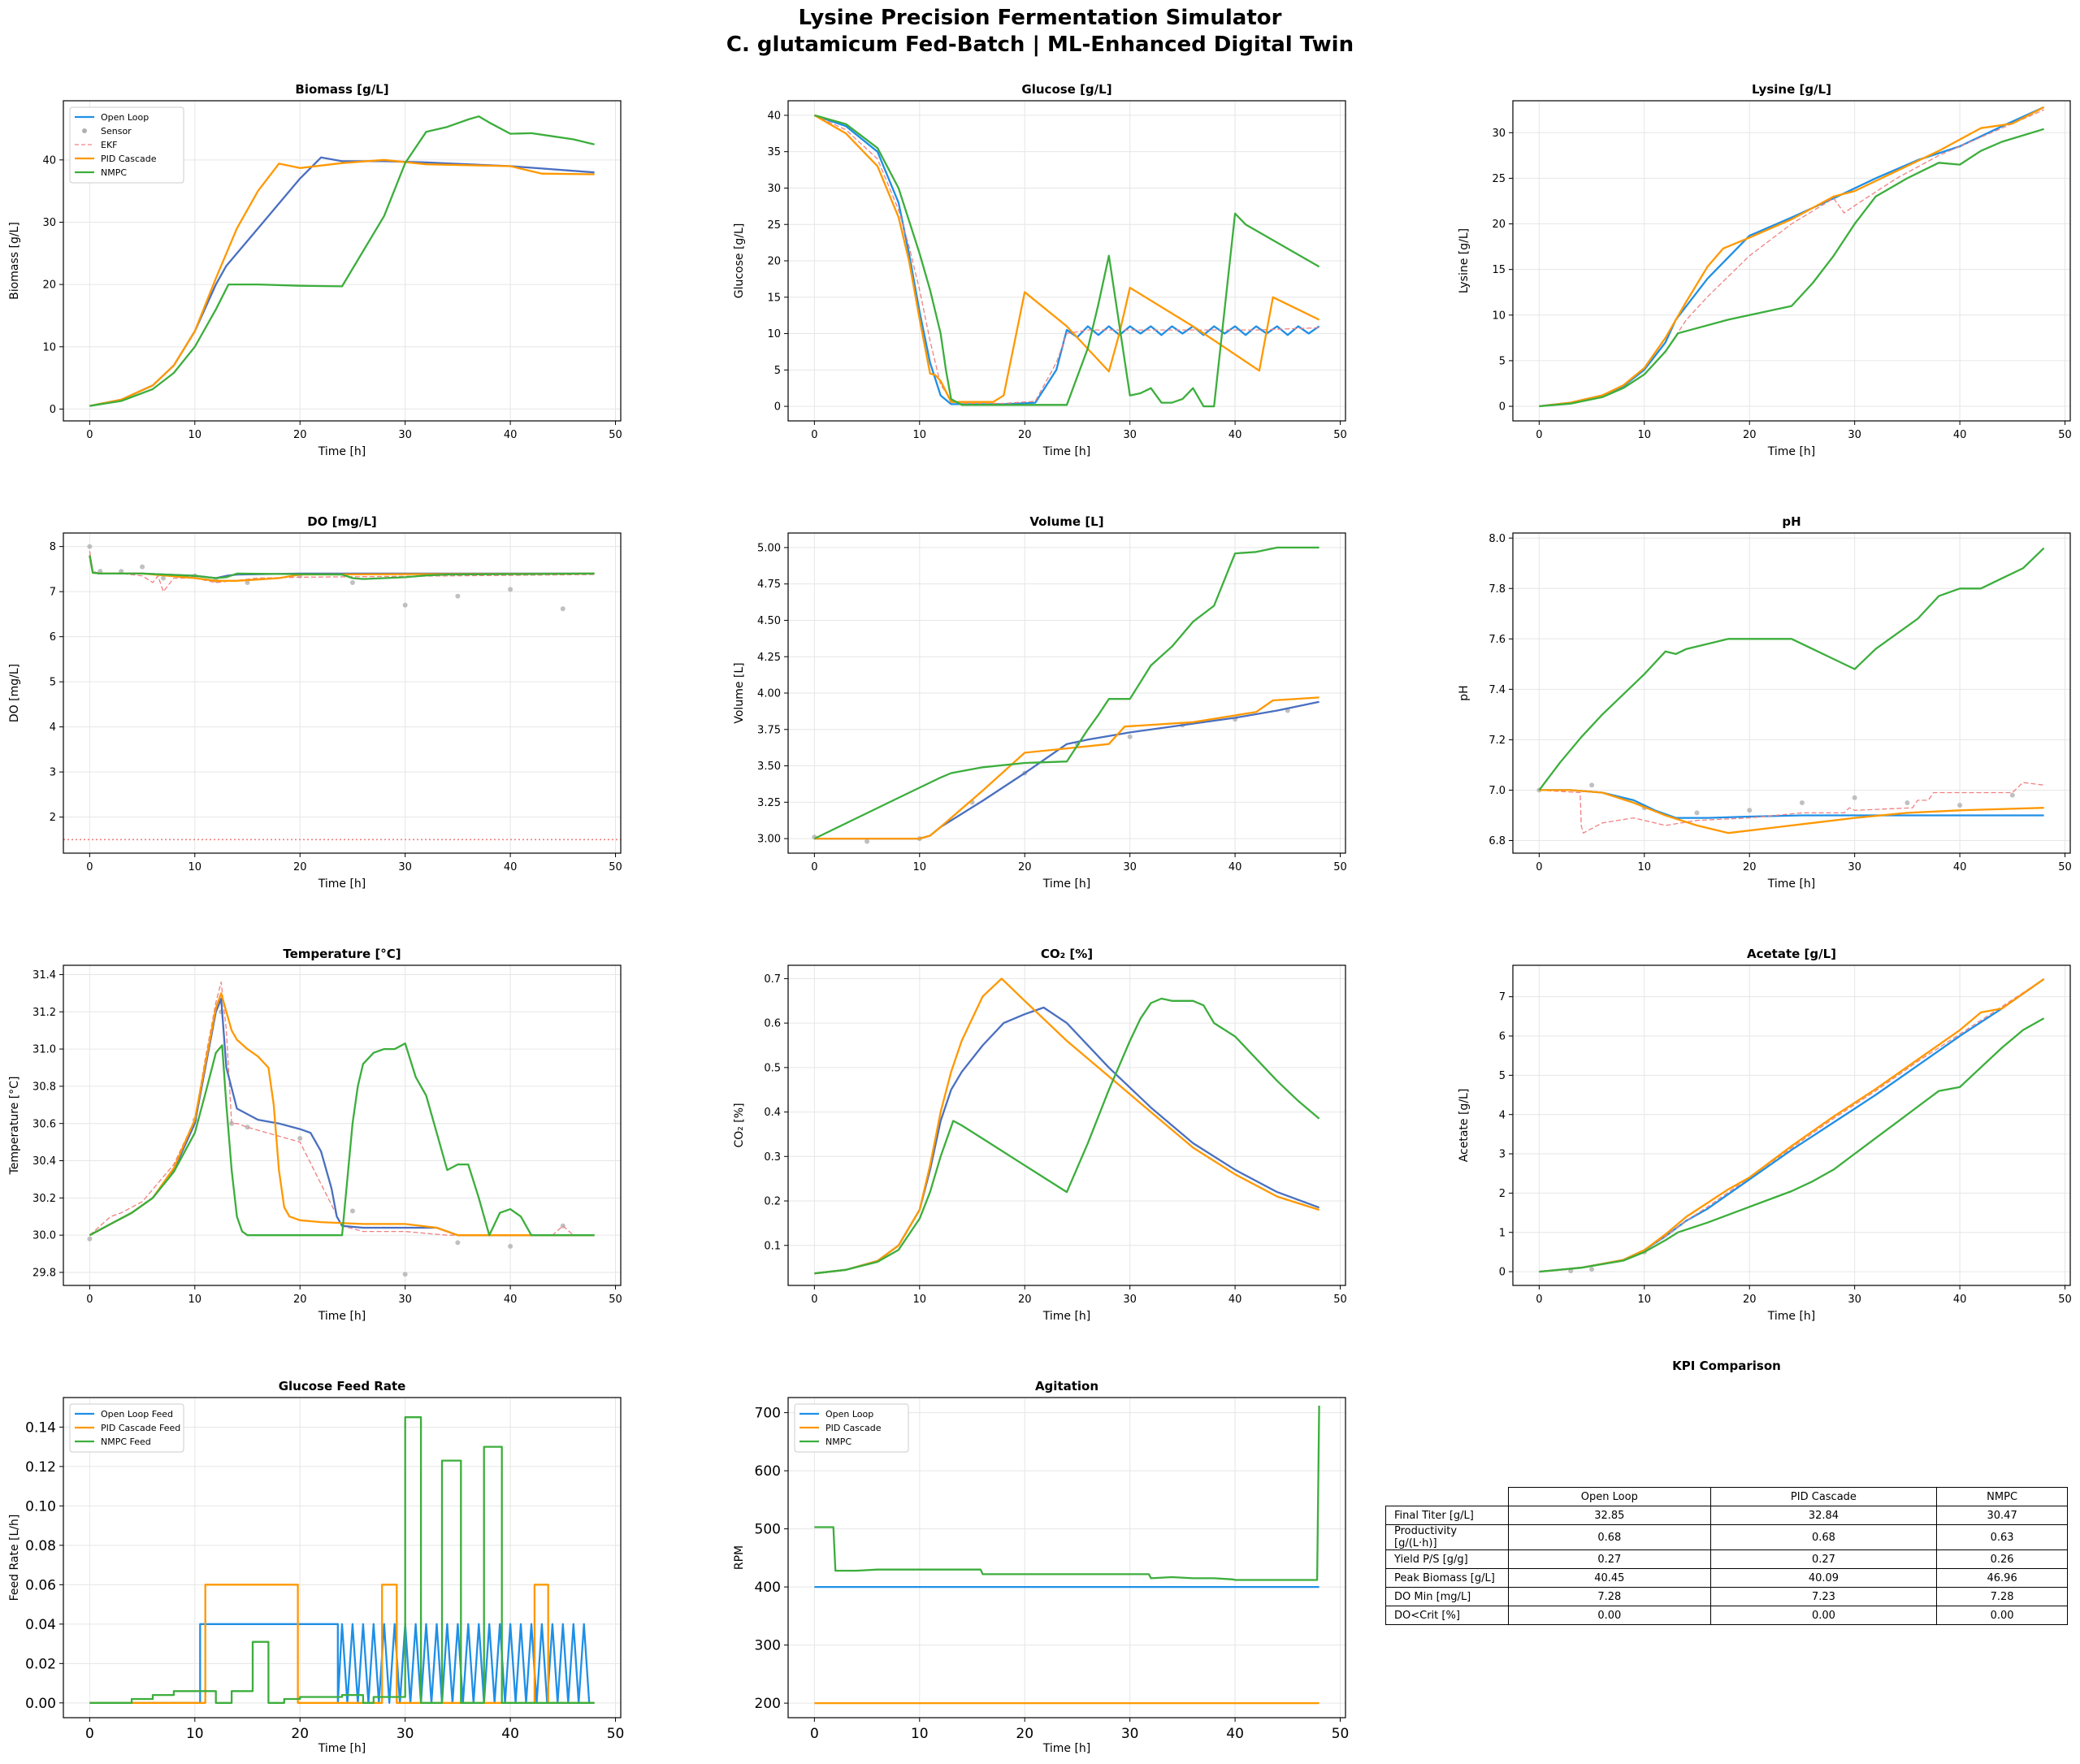 The height and width of the screenshot is (1764, 2080). What do you see at coordinates (769, 694) in the screenshot?
I see `y-tick-label: 4.00` at bounding box center [769, 694].